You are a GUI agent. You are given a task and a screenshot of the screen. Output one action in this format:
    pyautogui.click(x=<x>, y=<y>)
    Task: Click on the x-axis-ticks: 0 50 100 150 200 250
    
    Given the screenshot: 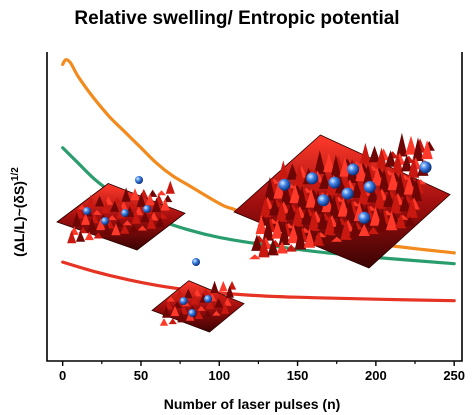 What is the action you would take?
    pyautogui.click(x=262, y=372)
    